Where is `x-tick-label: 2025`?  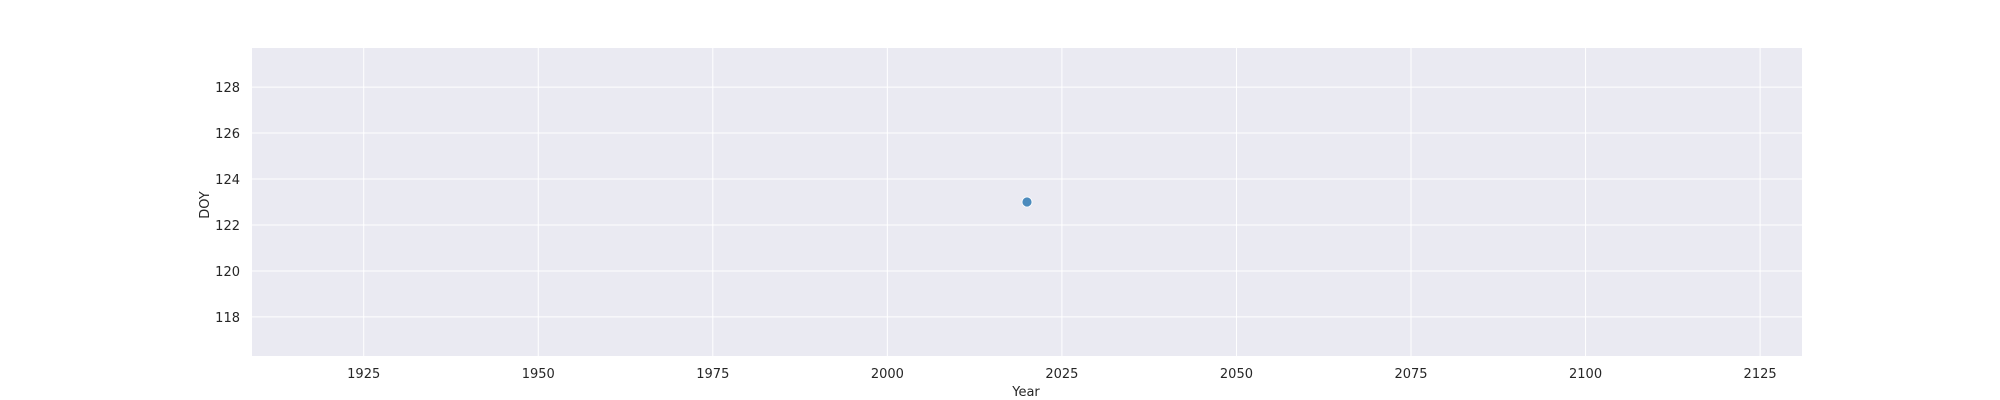
x-tick-label: 2025 is located at coordinates (1061, 374).